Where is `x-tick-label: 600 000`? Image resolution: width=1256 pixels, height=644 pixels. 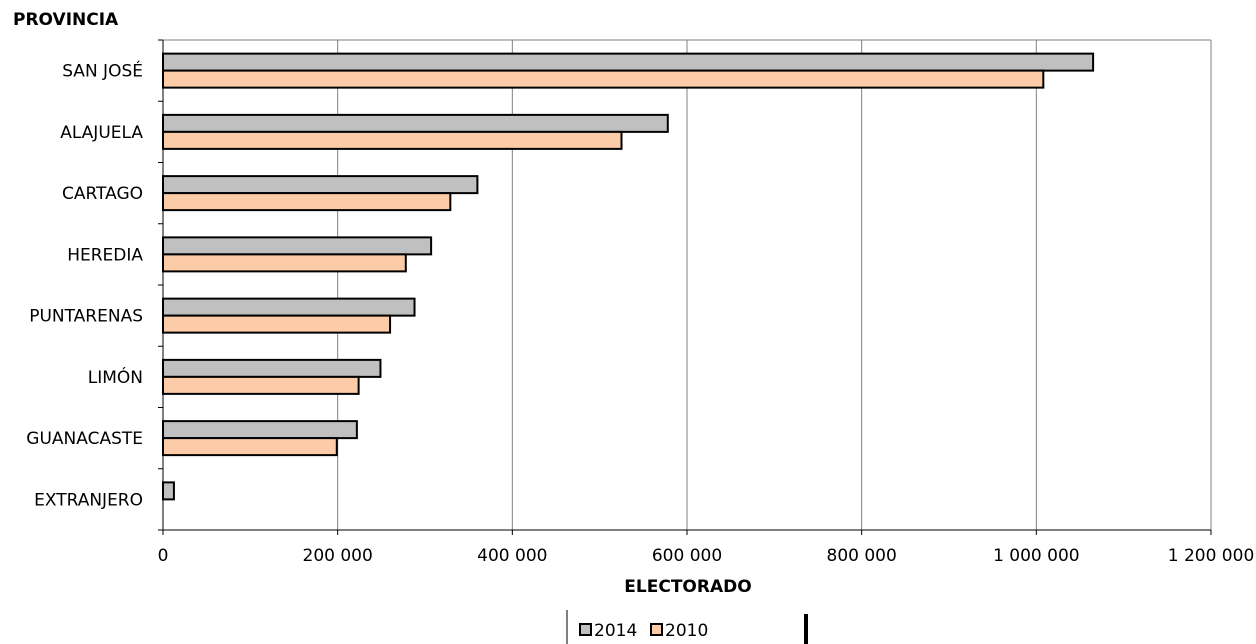 x-tick-label: 600 000 is located at coordinates (687, 556).